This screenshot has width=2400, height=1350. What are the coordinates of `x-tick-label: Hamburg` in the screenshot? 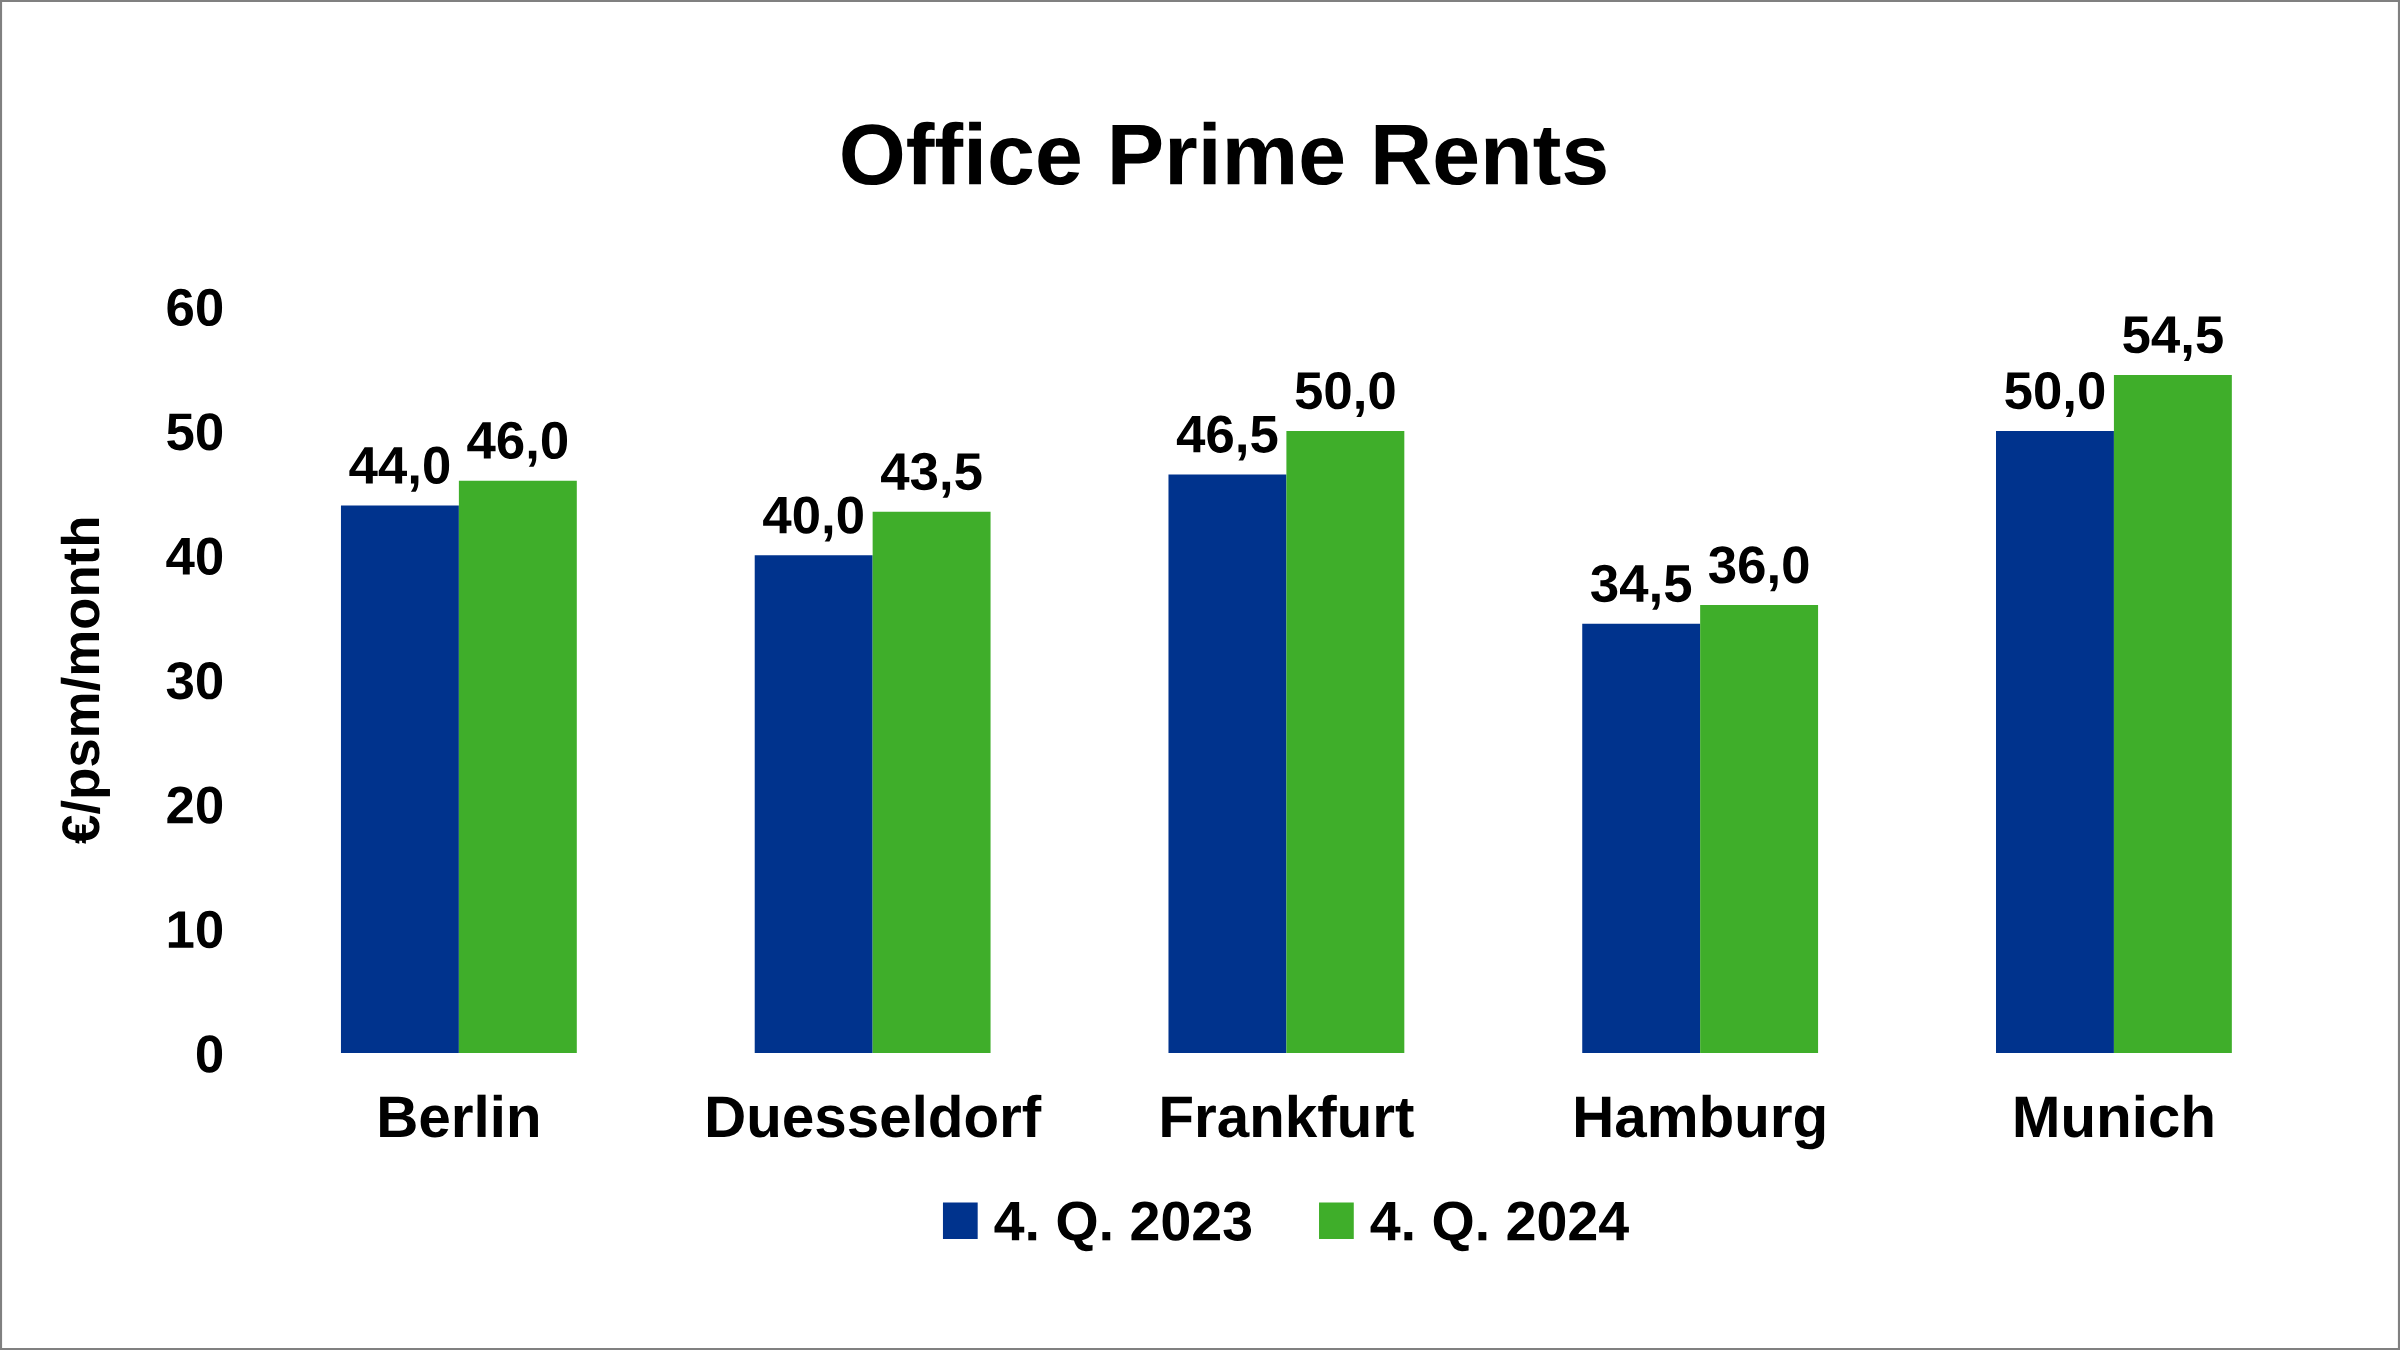 It's located at (1700, 1122).